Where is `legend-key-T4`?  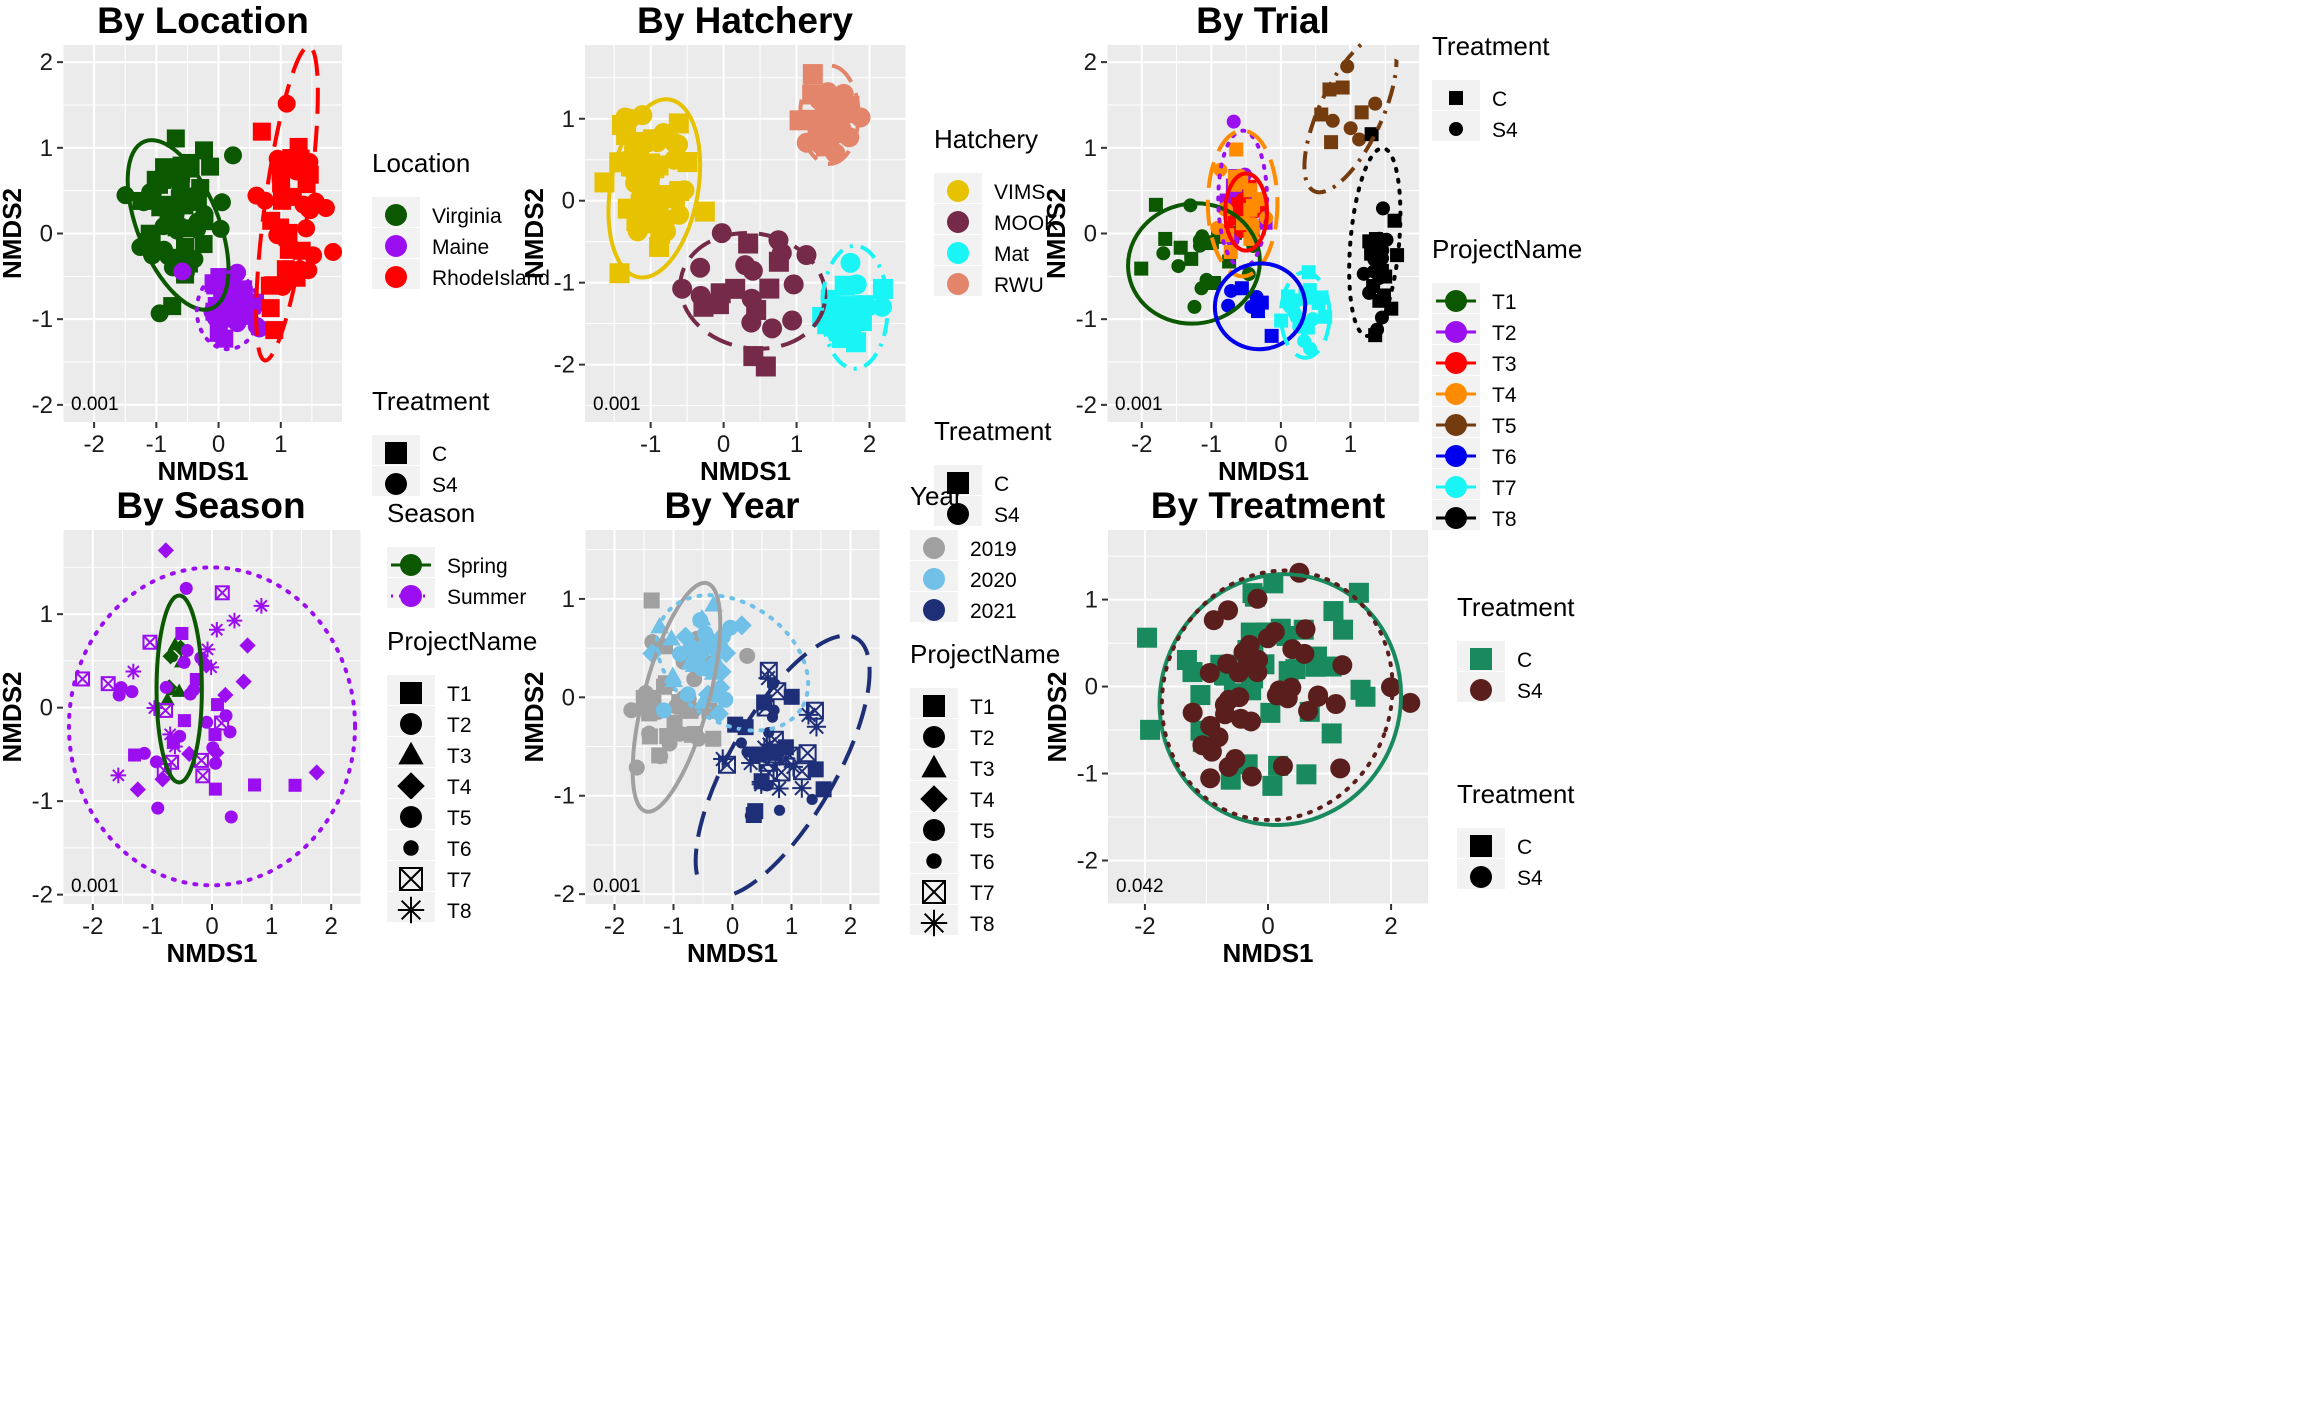
legend-key-T4 is located at coordinates (1456, 394).